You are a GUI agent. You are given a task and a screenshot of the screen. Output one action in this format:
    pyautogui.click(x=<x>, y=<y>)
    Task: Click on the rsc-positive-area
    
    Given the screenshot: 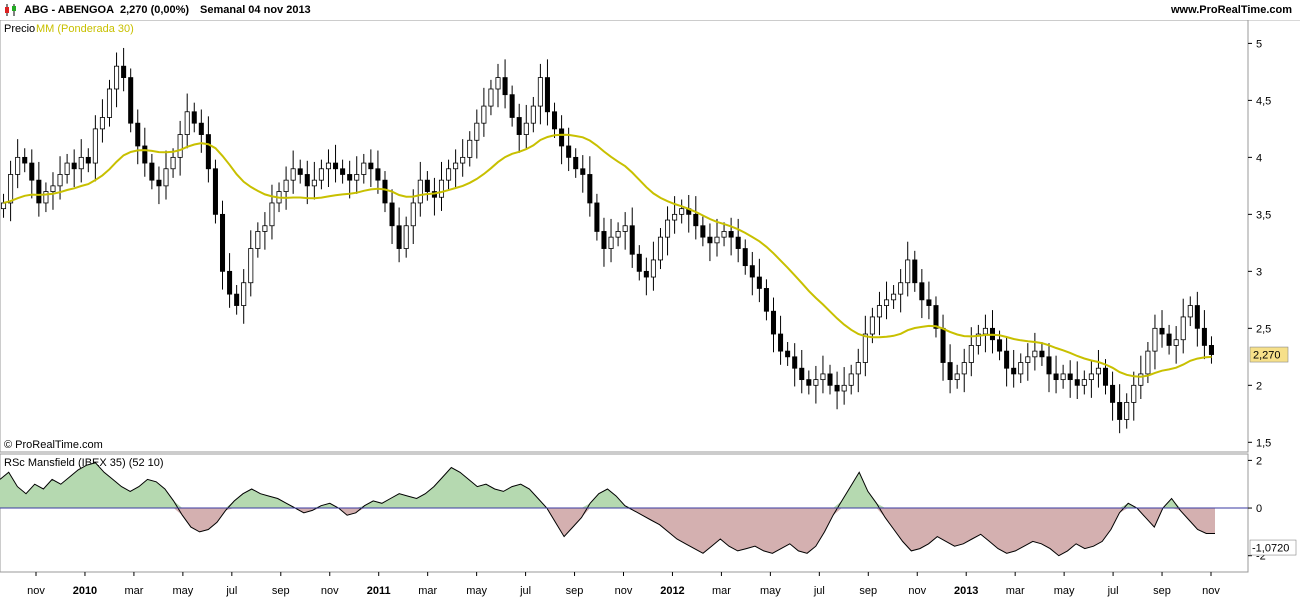 What is the action you would take?
    pyautogui.click(x=607, y=485)
    